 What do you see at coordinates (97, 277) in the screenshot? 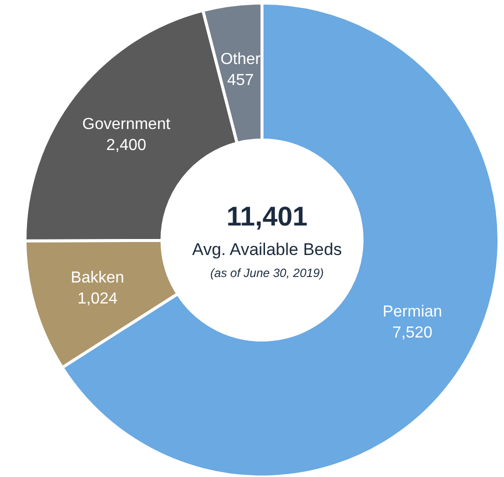
I see `slice-label: Bakken` at bounding box center [97, 277].